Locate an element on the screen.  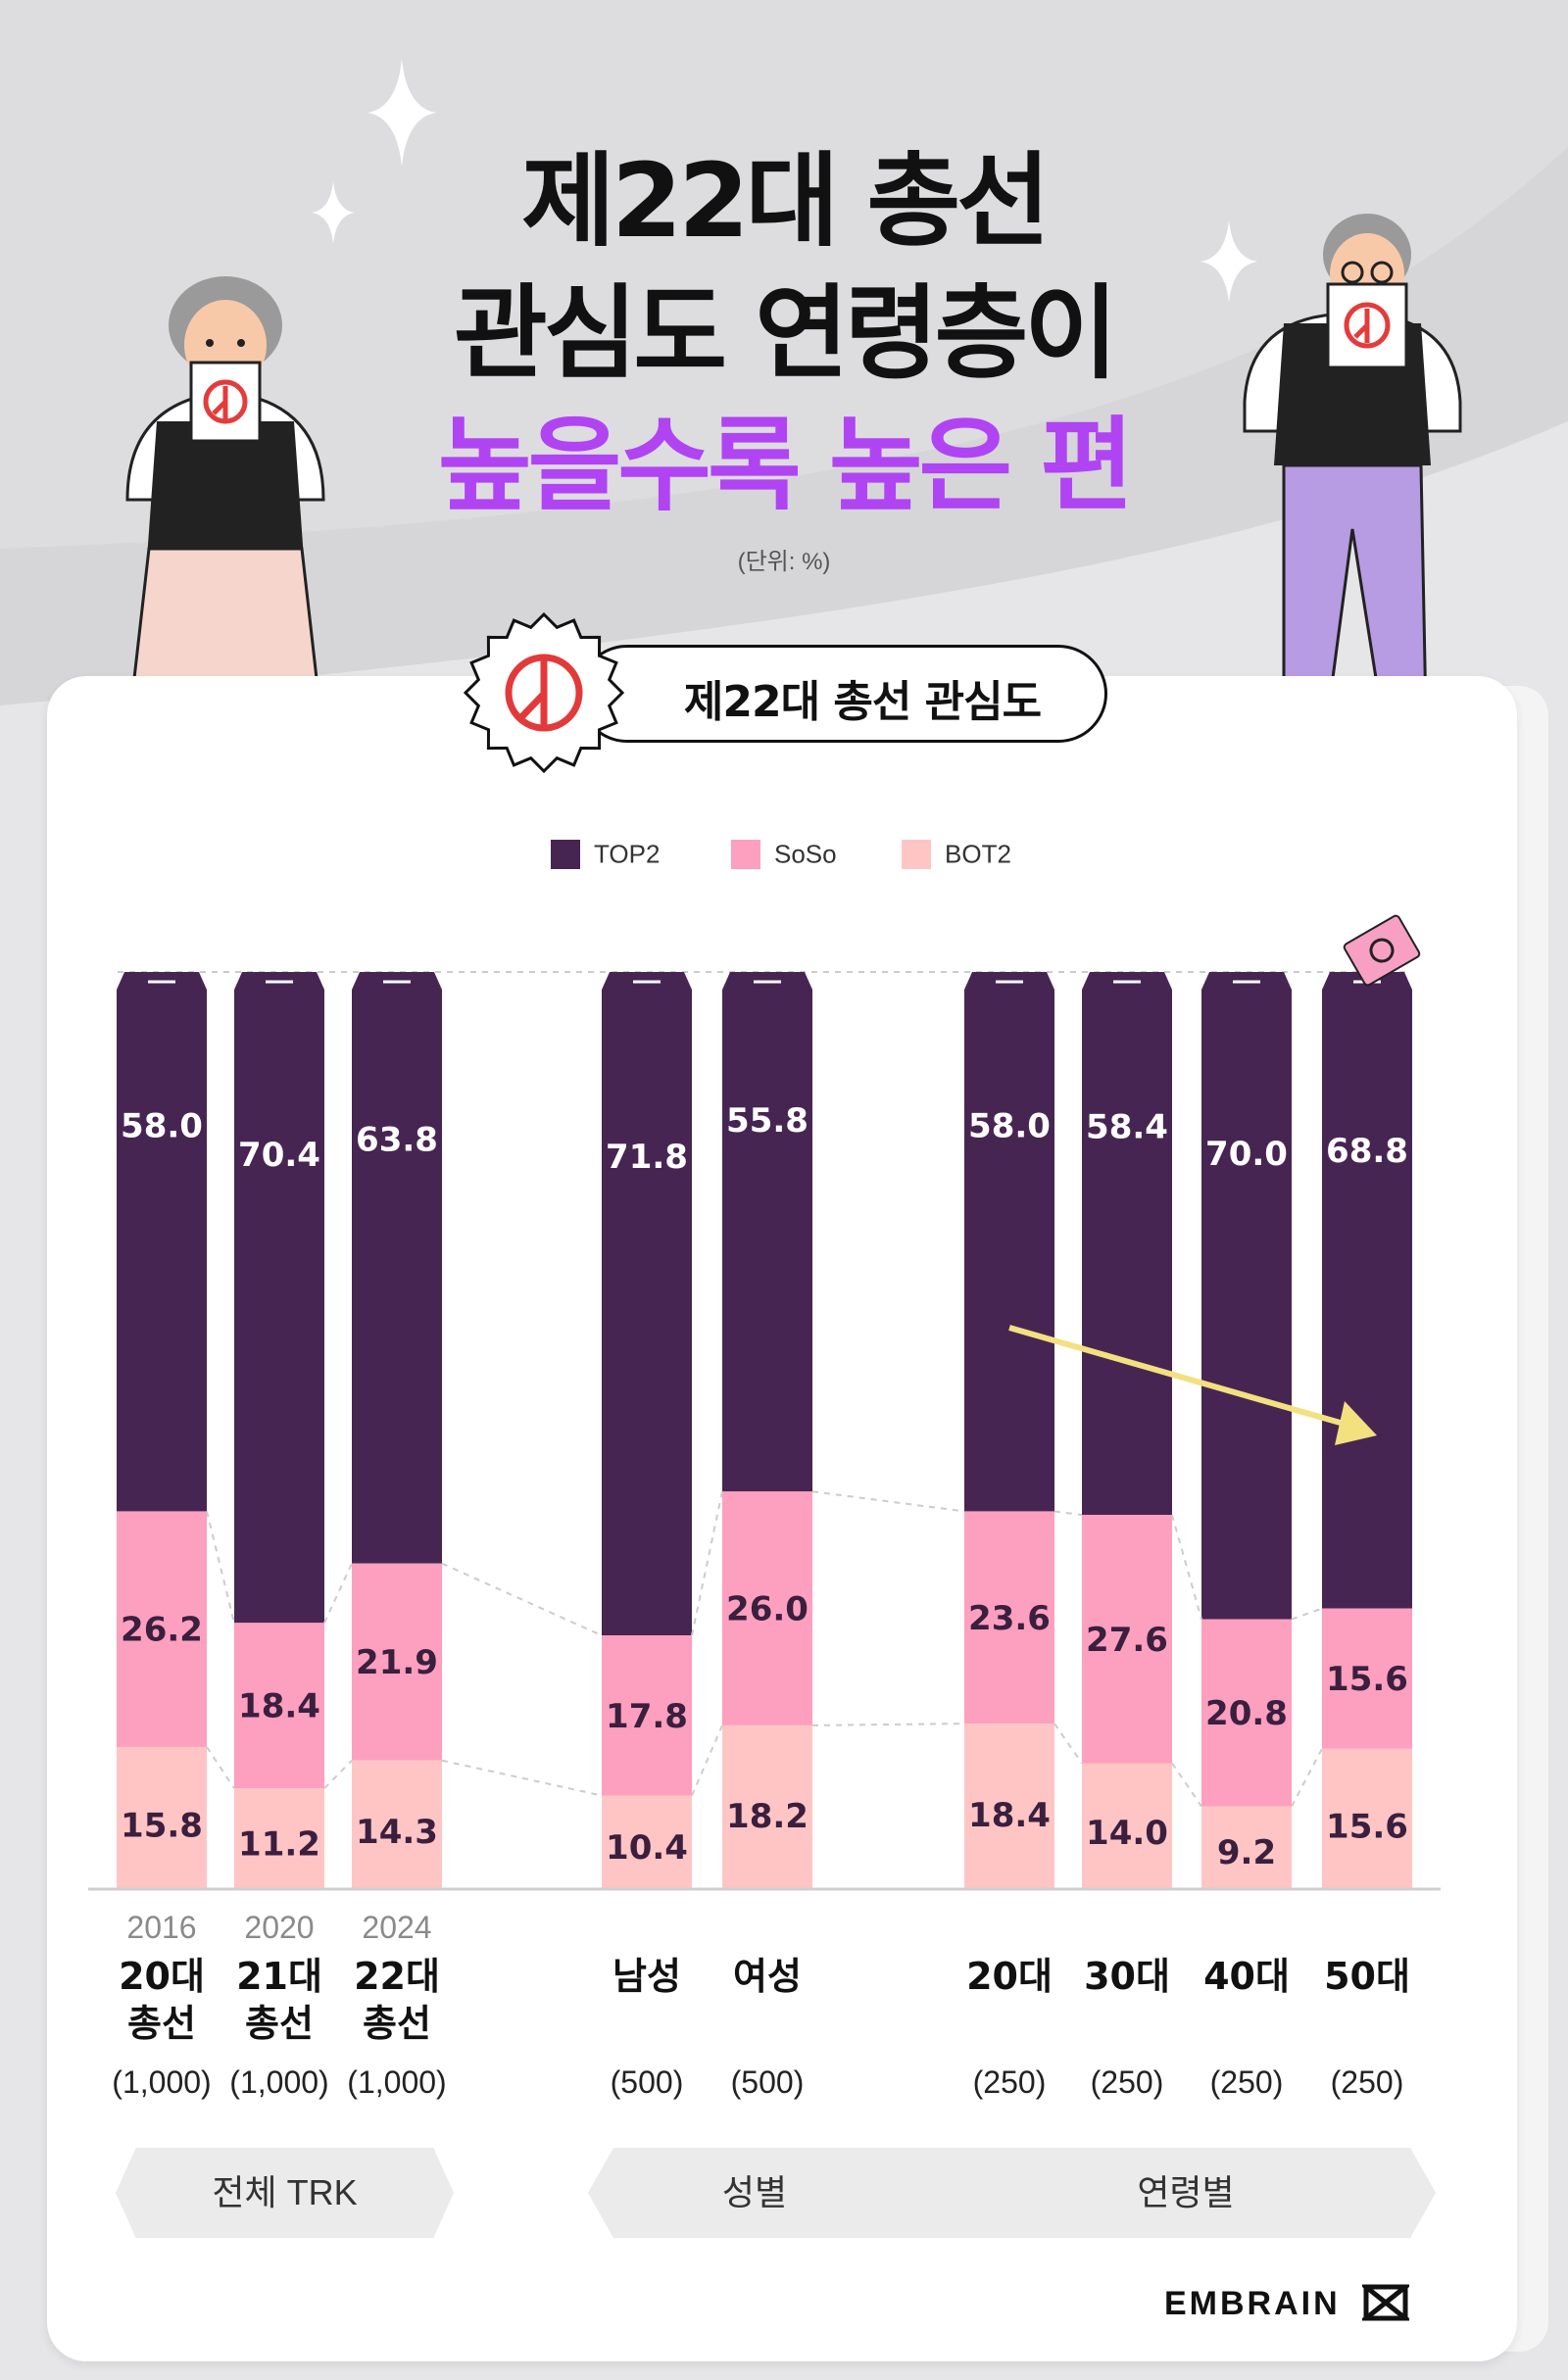
data-label: 21.9 is located at coordinates (397, 1662).